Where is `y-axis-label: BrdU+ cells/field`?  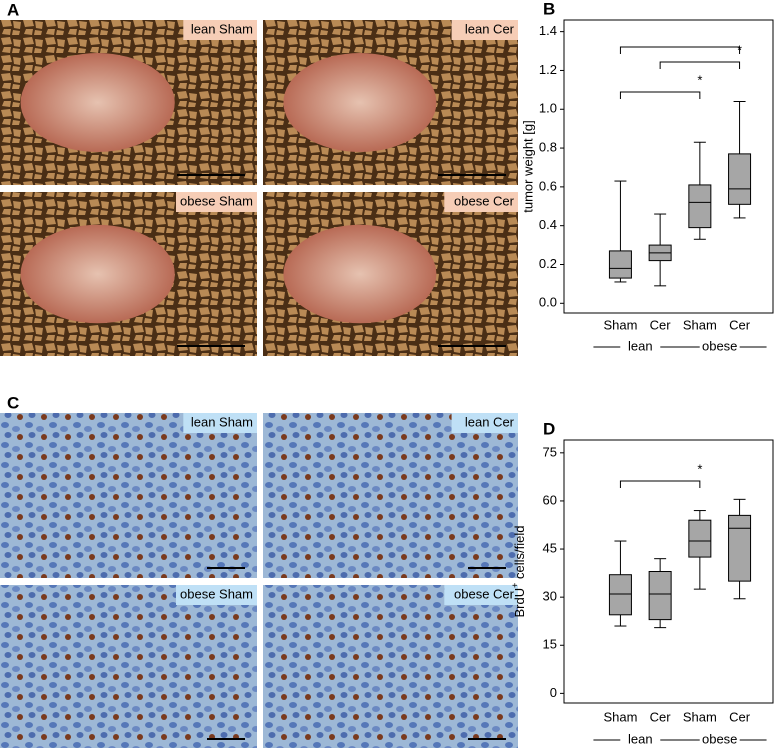 y-axis-label: BrdU+ cells/field is located at coordinates (518, 572).